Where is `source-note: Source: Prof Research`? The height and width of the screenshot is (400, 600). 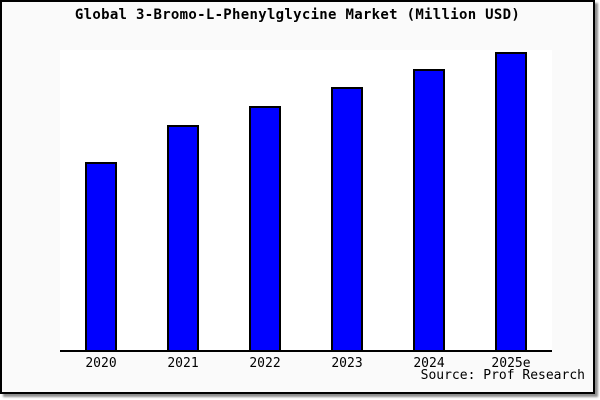 source-note: Source: Prof Research is located at coordinates (502, 375).